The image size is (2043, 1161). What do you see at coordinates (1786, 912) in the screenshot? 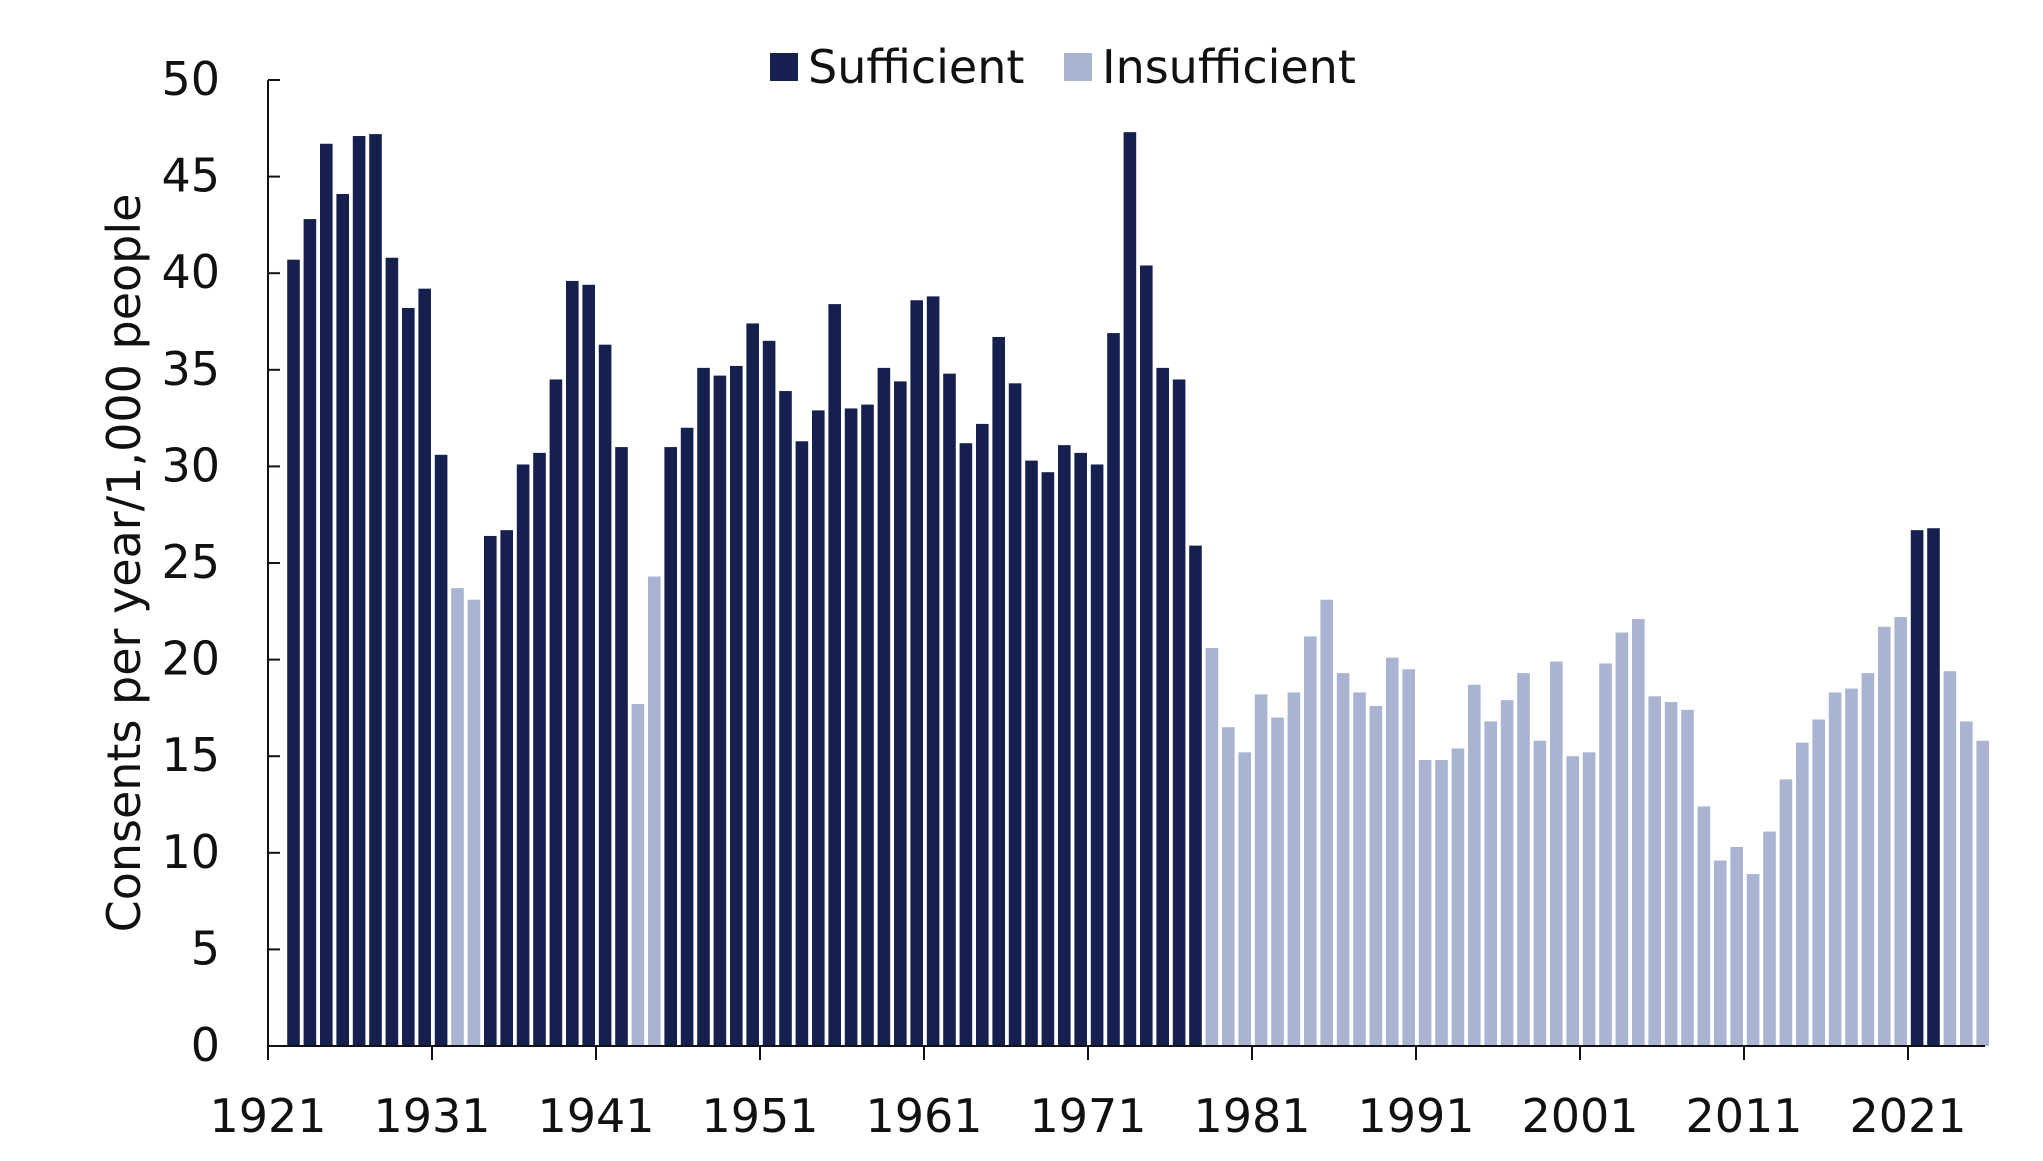
I see `bar-2013` at bounding box center [1786, 912].